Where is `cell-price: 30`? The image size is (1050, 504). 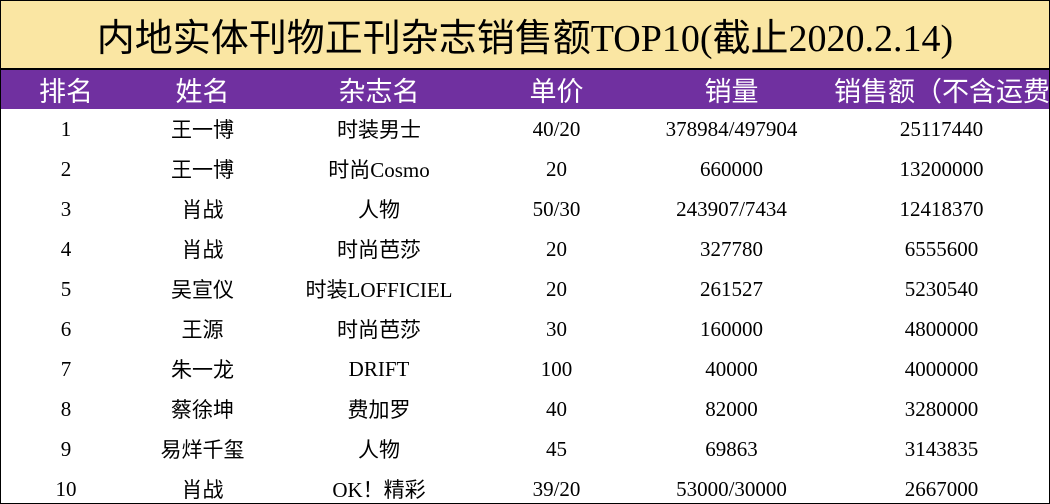
cell-price: 30 is located at coordinates (556, 328).